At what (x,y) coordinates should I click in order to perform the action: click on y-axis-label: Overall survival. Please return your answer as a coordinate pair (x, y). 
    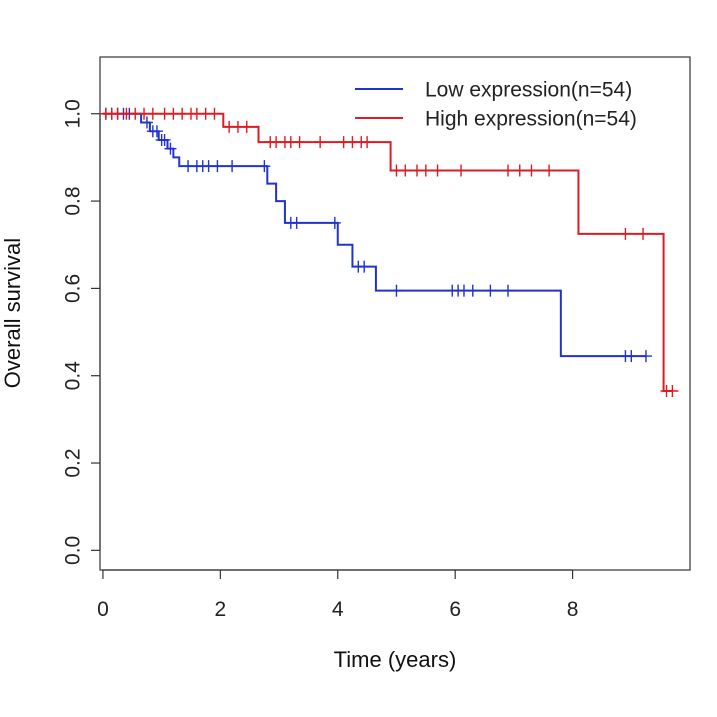
    Looking at the image, I should click on (12, 313).